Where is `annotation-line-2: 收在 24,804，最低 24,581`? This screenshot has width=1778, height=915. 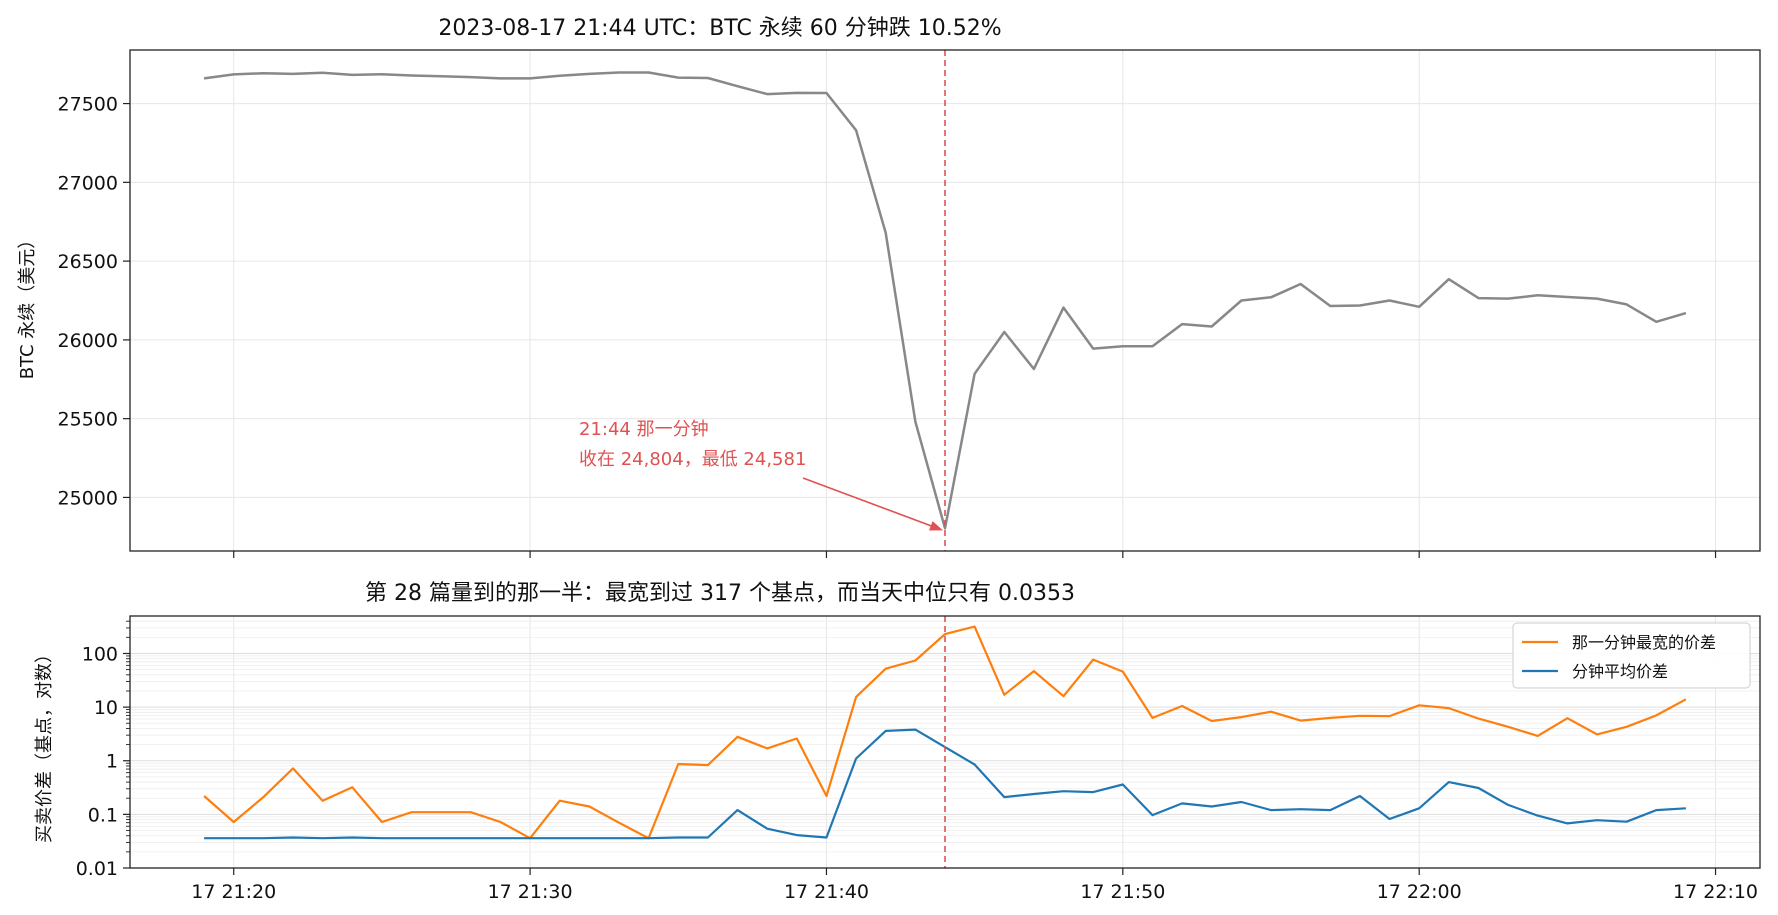 annotation-line-2: 收在 24,804，最低 24,581 is located at coordinates (692, 459).